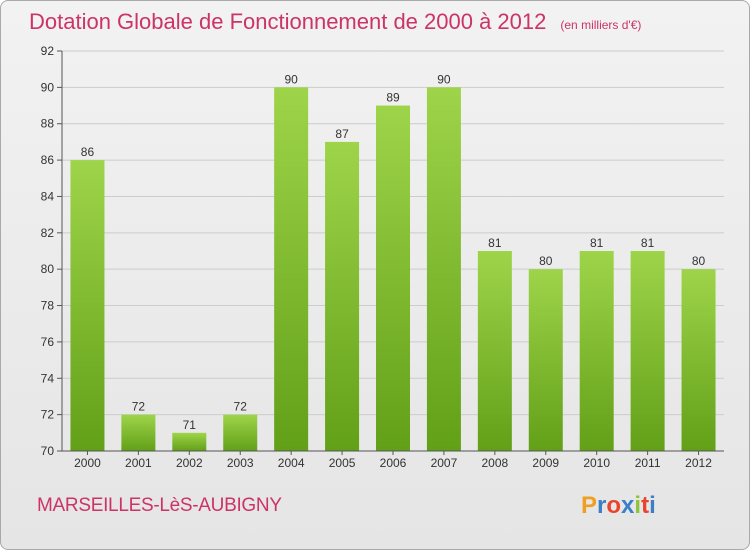 This screenshot has height=550, width=750. What do you see at coordinates (48, 124) in the screenshot?
I see `y-tick-label: 88` at bounding box center [48, 124].